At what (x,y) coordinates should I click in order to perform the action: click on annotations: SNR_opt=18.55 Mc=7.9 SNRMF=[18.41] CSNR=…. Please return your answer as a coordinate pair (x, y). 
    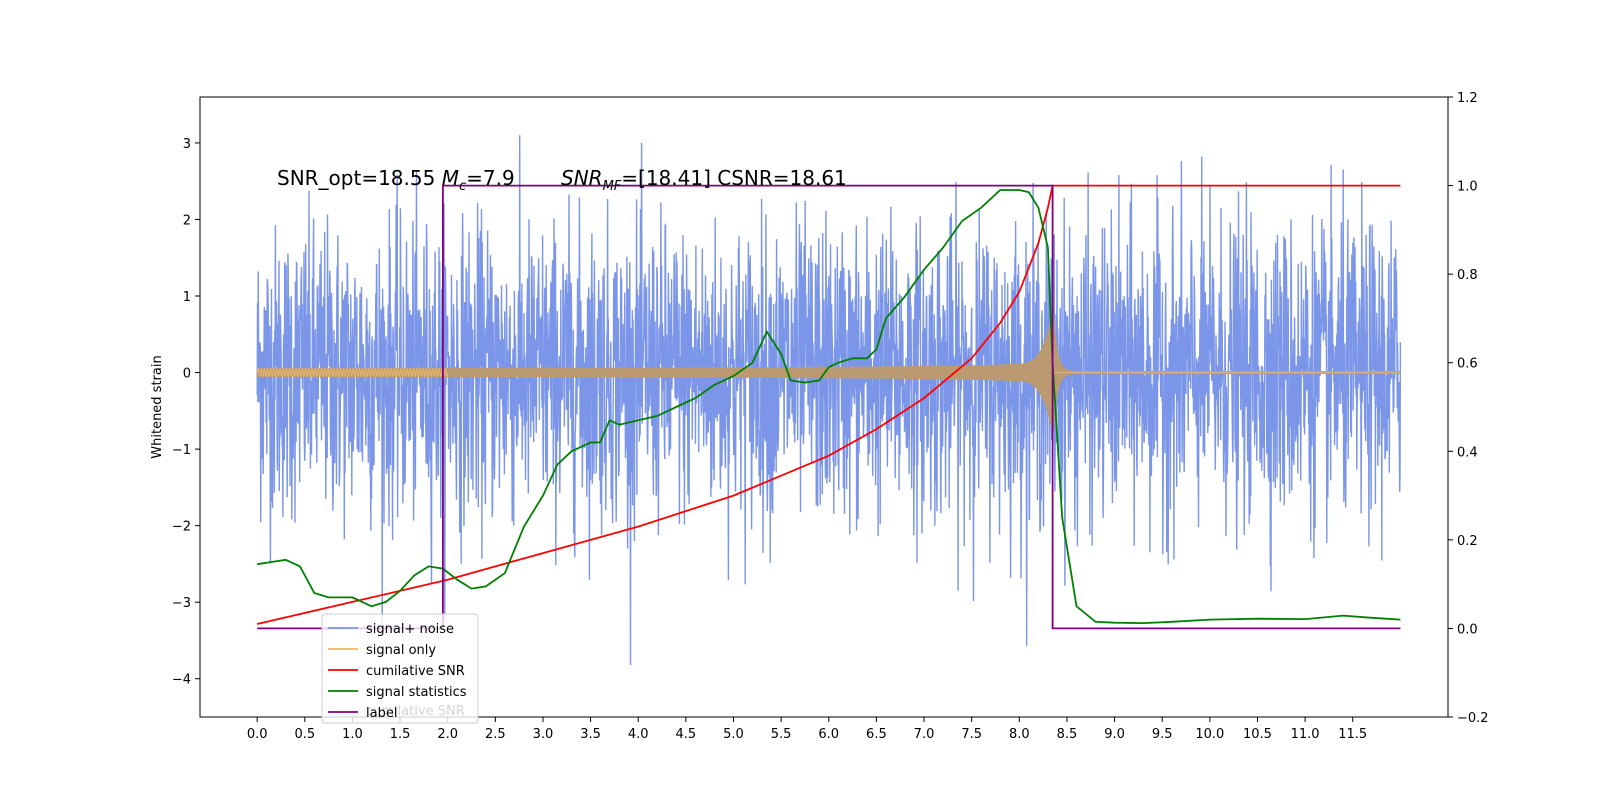
    Looking at the image, I should click on (562, 180).